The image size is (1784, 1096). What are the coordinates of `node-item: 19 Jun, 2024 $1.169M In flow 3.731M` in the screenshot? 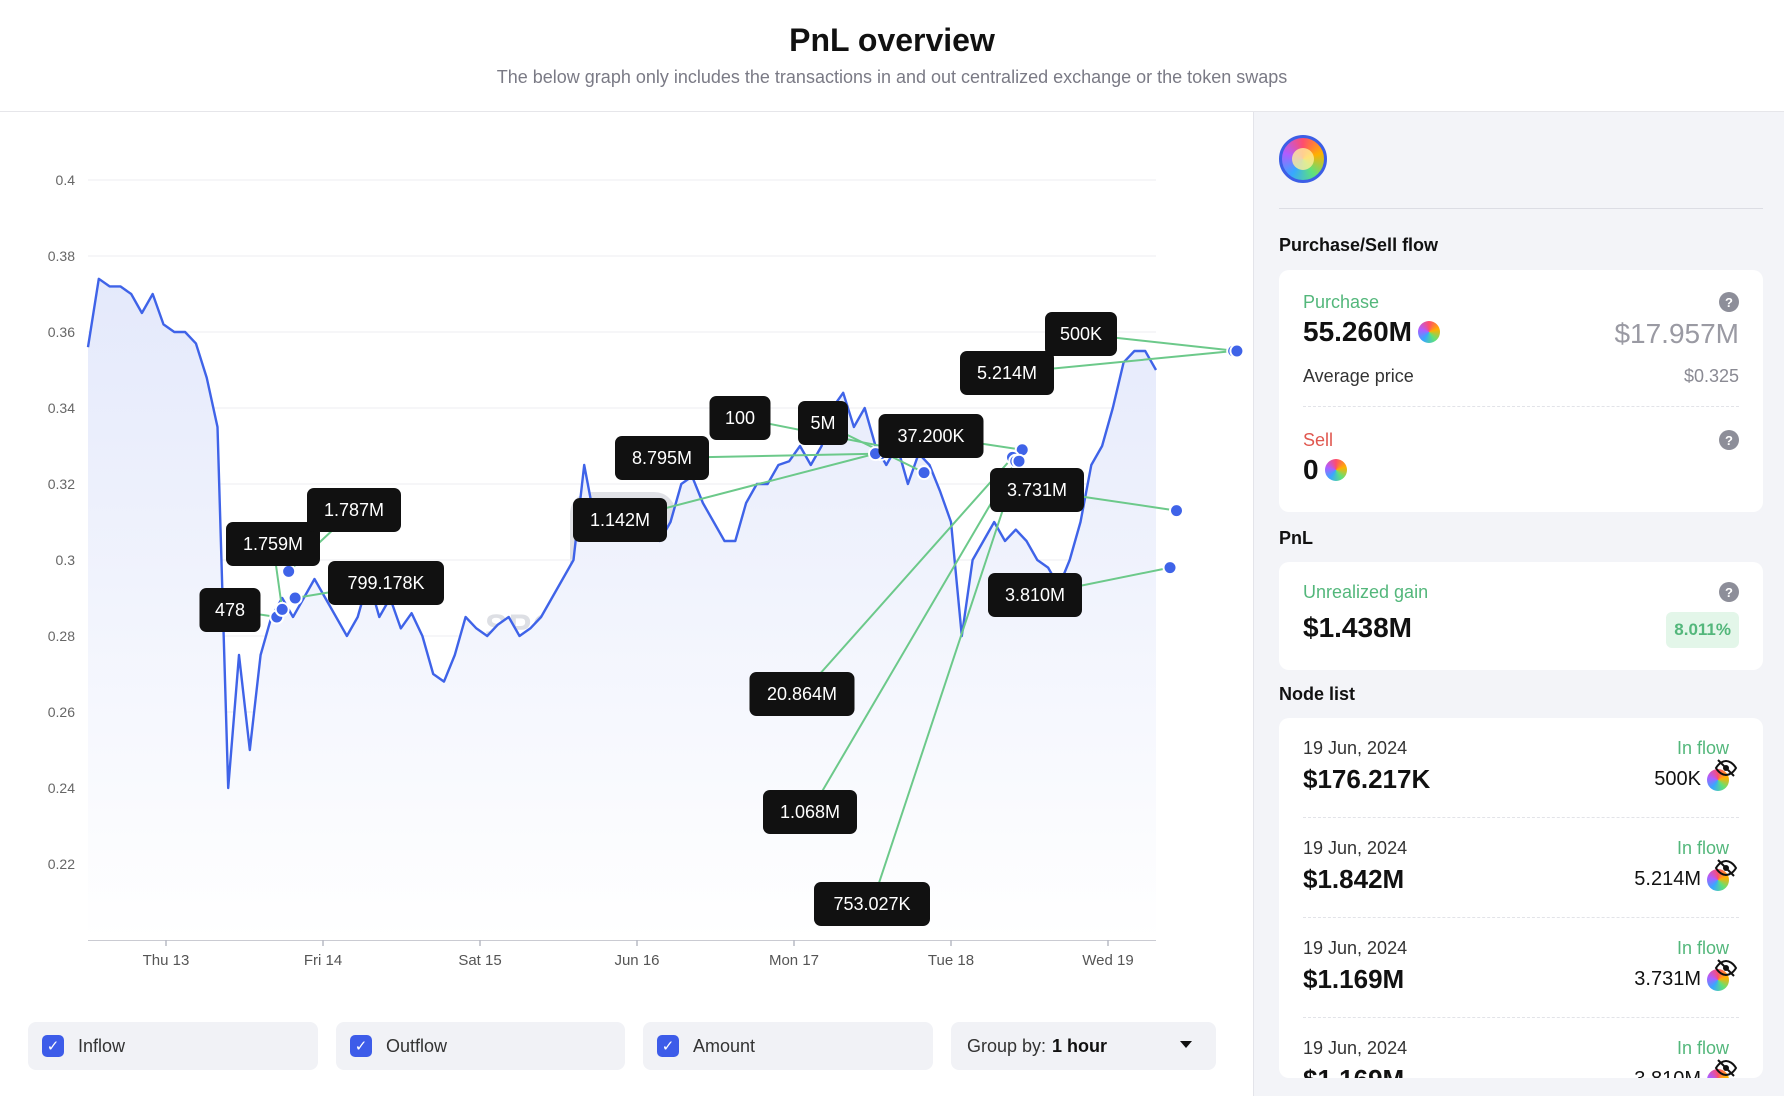 It's located at (1521, 968).